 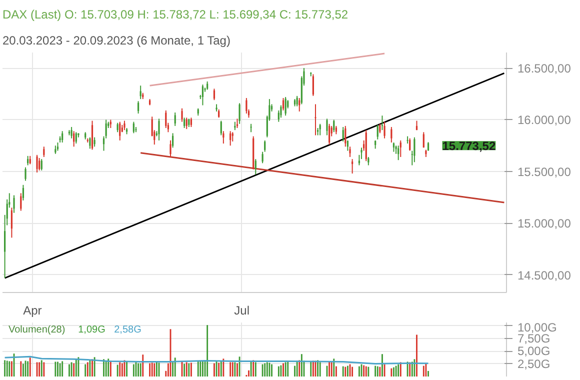 What do you see at coordinates (534, 363) in the screenshot?
I see `y-tick-label: 2,50G` at bounding box center [534, 363].